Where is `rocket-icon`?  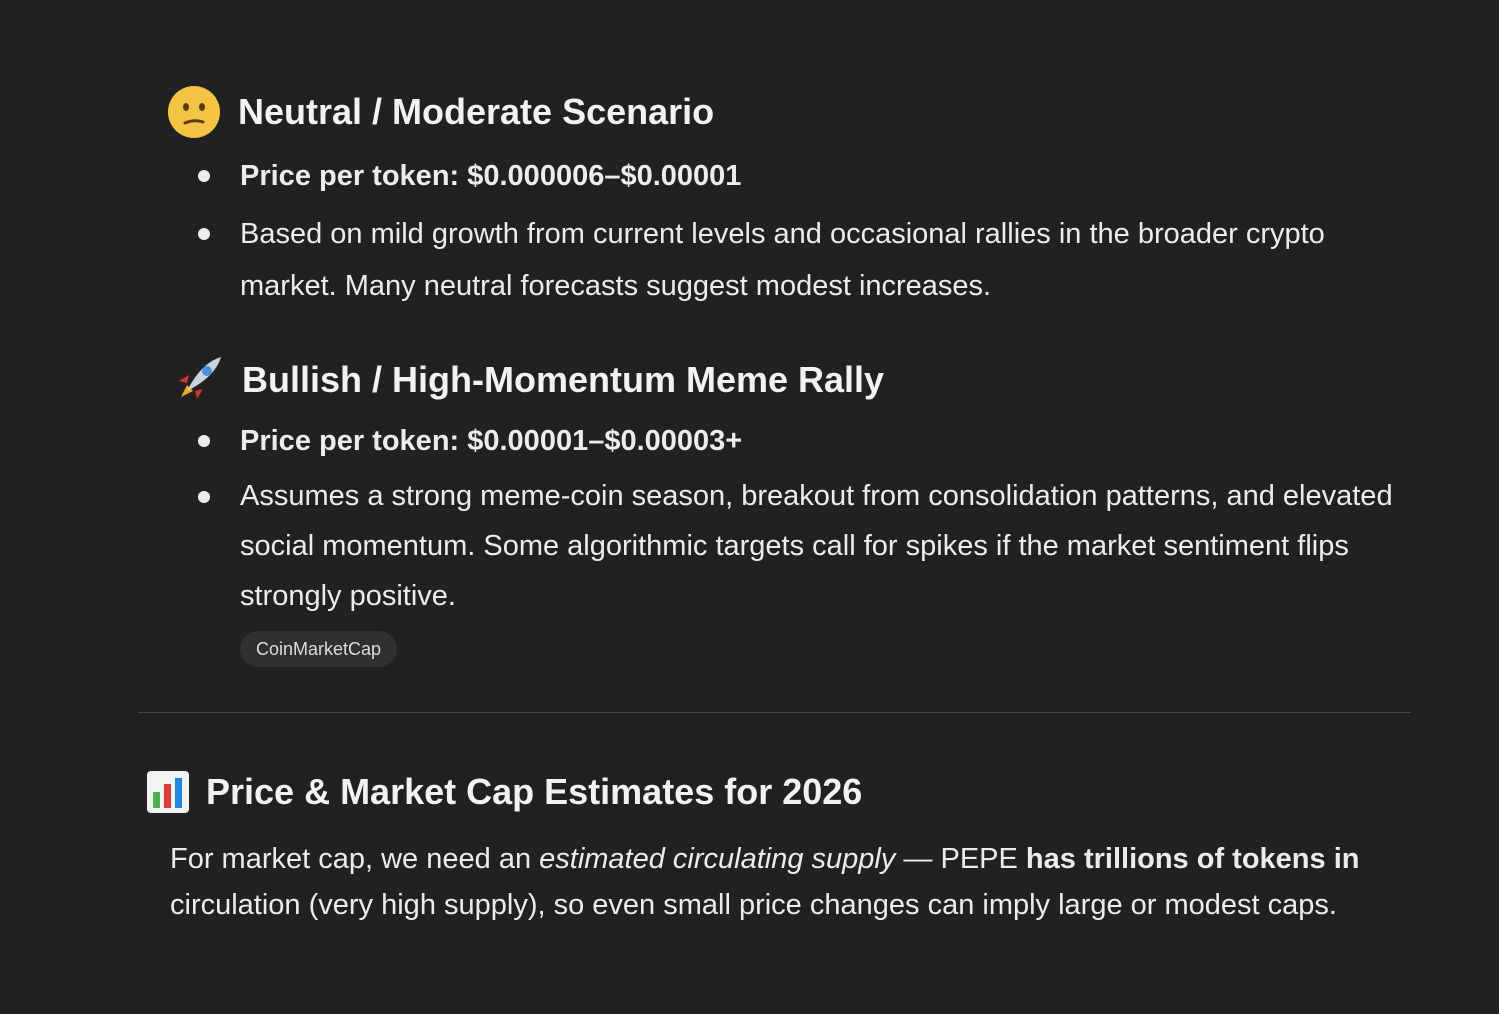
rocket-icon is located at coordinates (198, 380).